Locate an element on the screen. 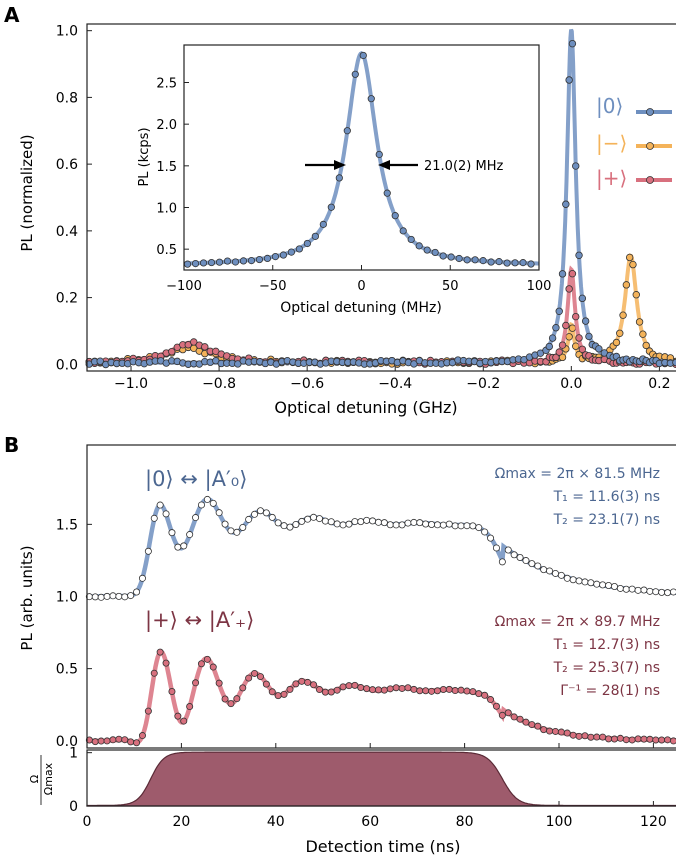 Image resolution: width=676 pixels, height=863 pixels. drive-ytick-label-1: 1 is located at coordinates (73, 754).